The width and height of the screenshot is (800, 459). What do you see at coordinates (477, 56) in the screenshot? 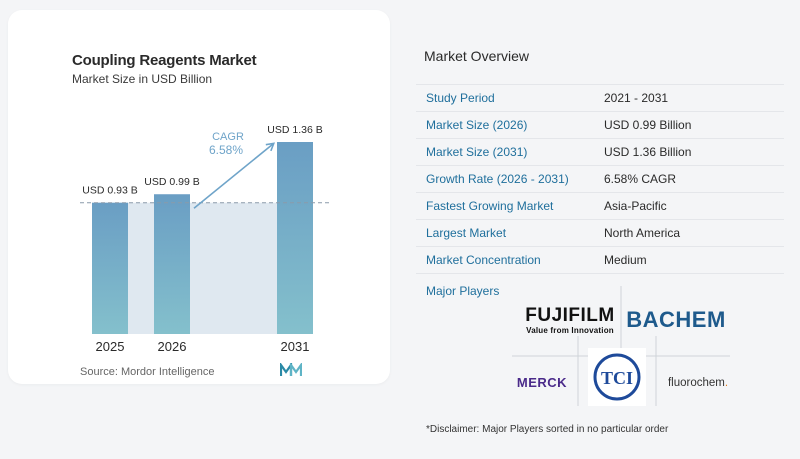
I see `overview-title: Market Overview` at bounding box center [477, 56].